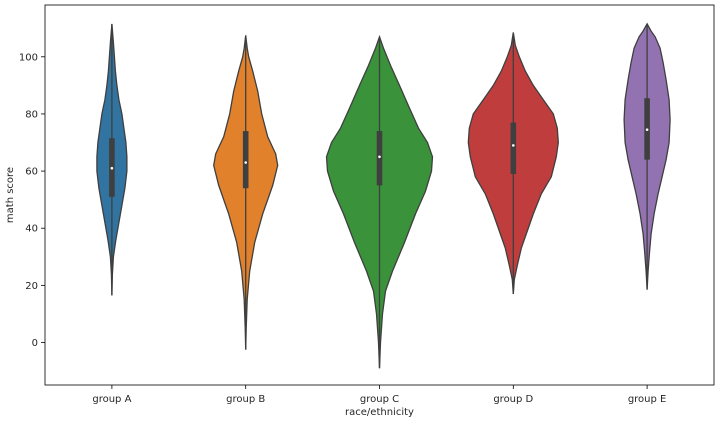 This screenshot has width=719, height=424. Describe the element at coordinates (112, 168) in the screenshot. I see `median-dot-group-A` at that location.